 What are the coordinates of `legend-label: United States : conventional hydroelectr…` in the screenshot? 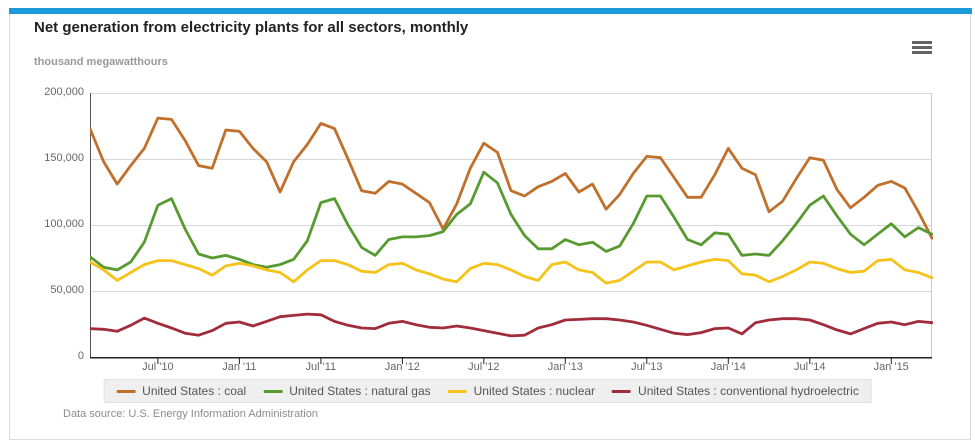 It's located at (748, 391).